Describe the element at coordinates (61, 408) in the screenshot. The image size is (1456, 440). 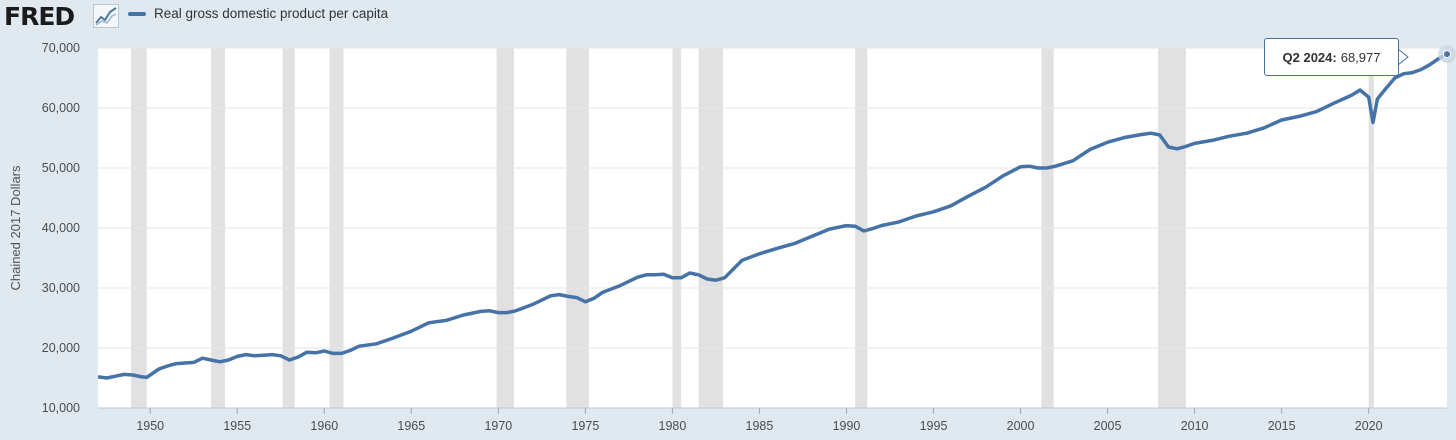
I see `y-tick-label: 10,000` at that location.